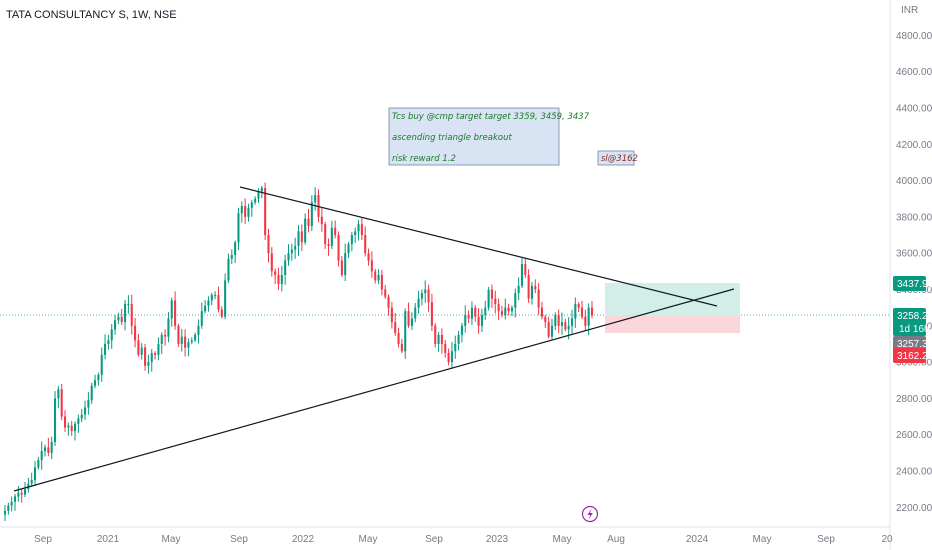  I want to click on note-box, so click(474, 136).